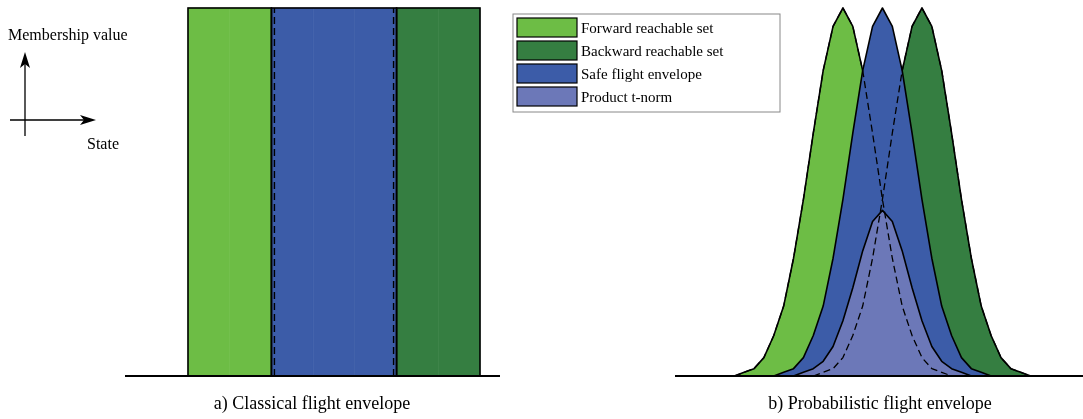 This screenshot has height=419, width=1083. What do you see at coordinates (642, 74) in the screenshot?
I see `legend-label: Safe flight envelope` at bounding box center [642, 74].